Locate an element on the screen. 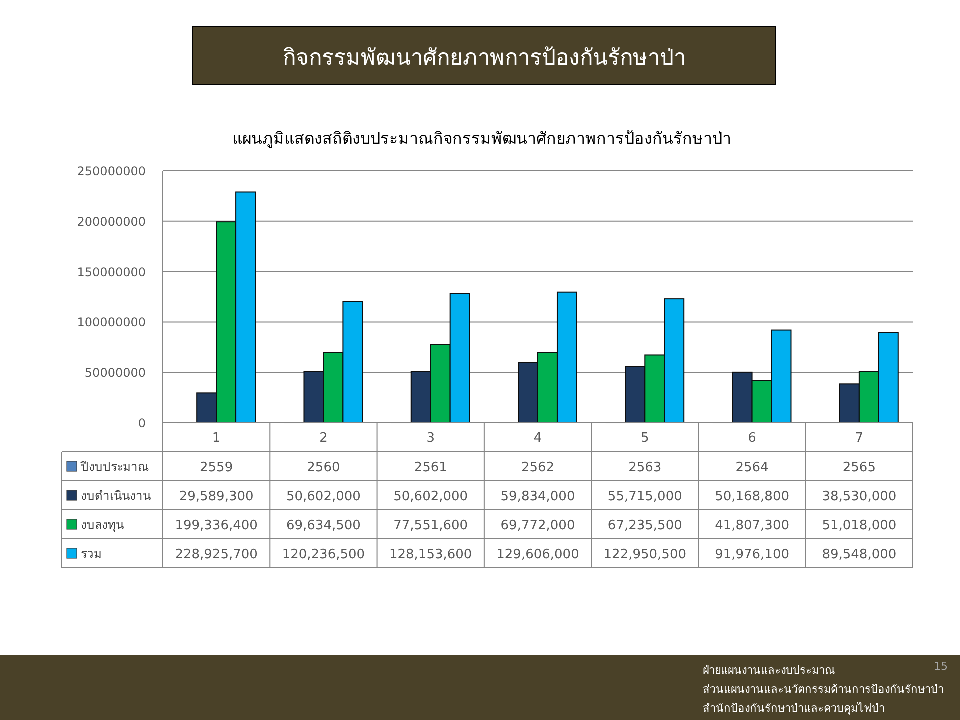 This screenshot has height=720, width=960. data-label: 69,634,500 is located at coordinates (323, 526).